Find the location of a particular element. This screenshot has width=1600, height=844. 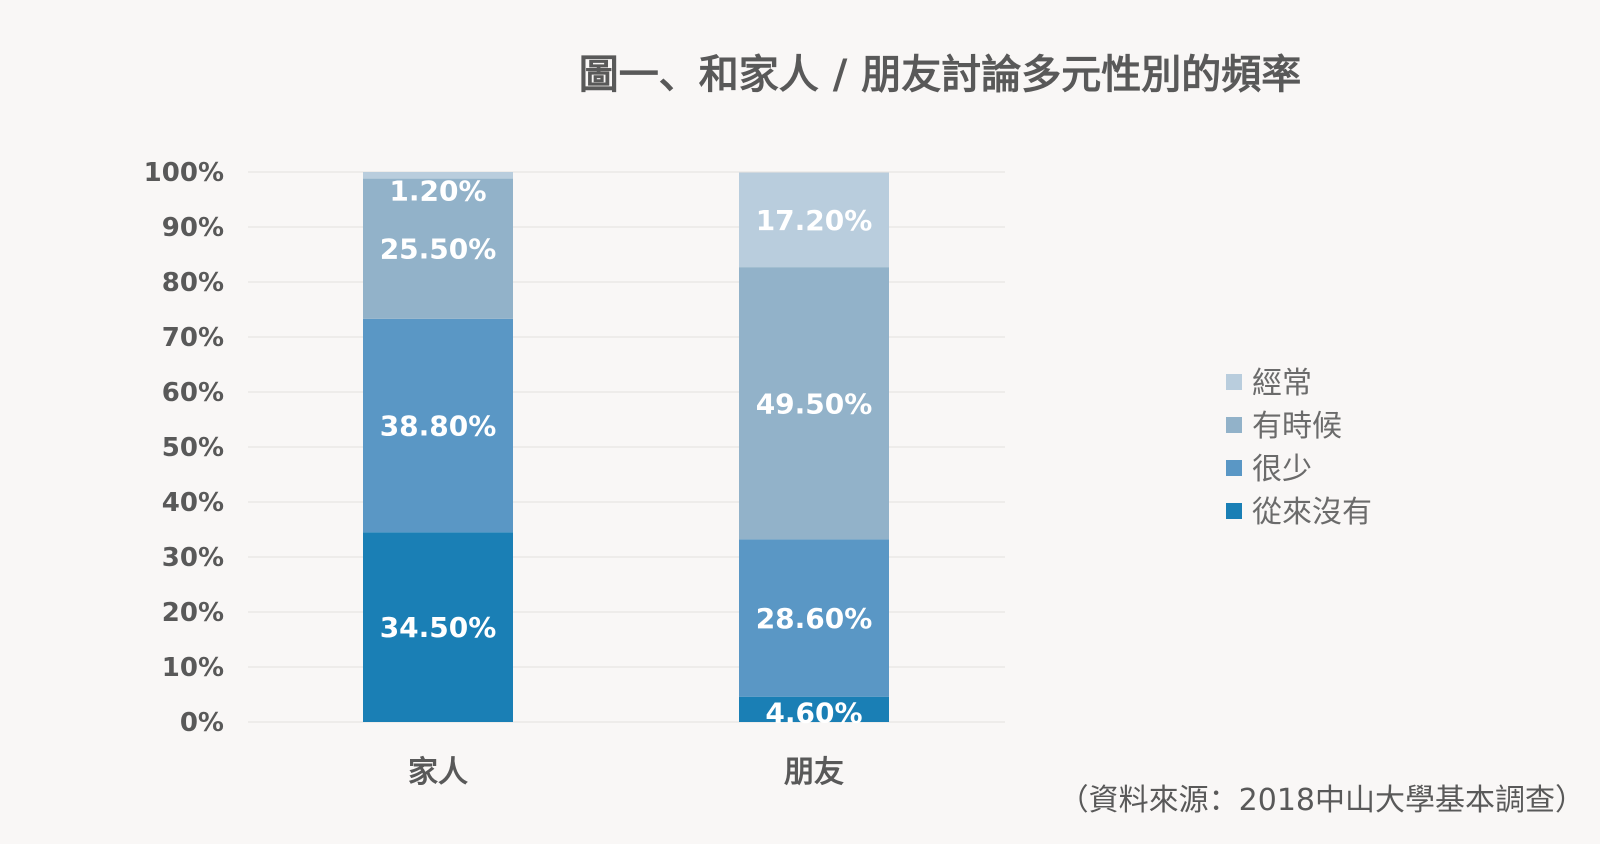

legend-label: 從來沒有 is located at coordinates (1312, 512).